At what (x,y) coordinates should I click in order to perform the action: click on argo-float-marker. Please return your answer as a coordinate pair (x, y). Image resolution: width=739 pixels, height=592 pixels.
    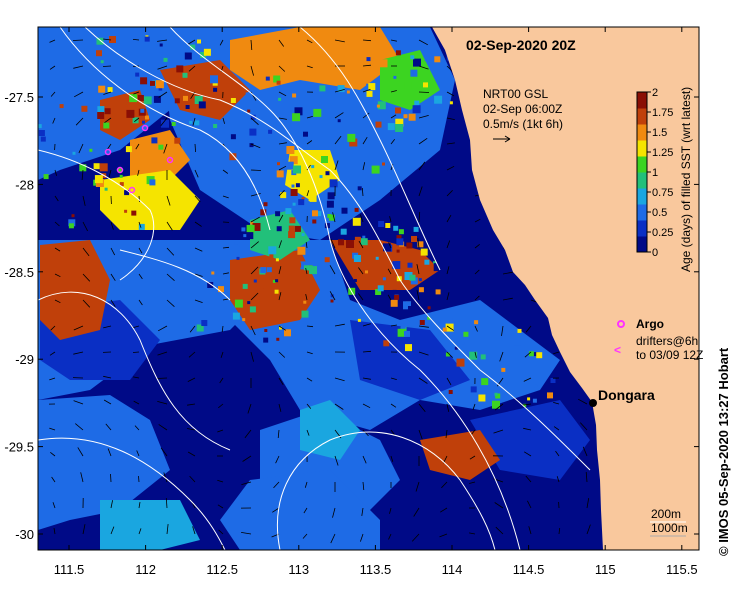
    Looking at the image, I should click on (145, 128).